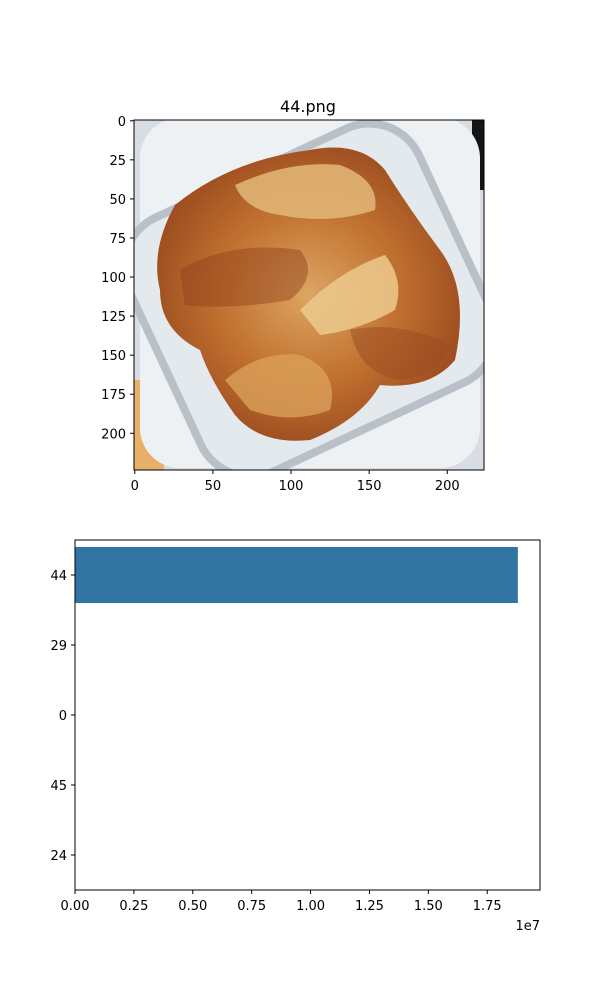  What do you see at coordinates (487, 906) in the screenshot?
I see `bar-x-tick-label: 1.75` at bounding box center [487, 906].